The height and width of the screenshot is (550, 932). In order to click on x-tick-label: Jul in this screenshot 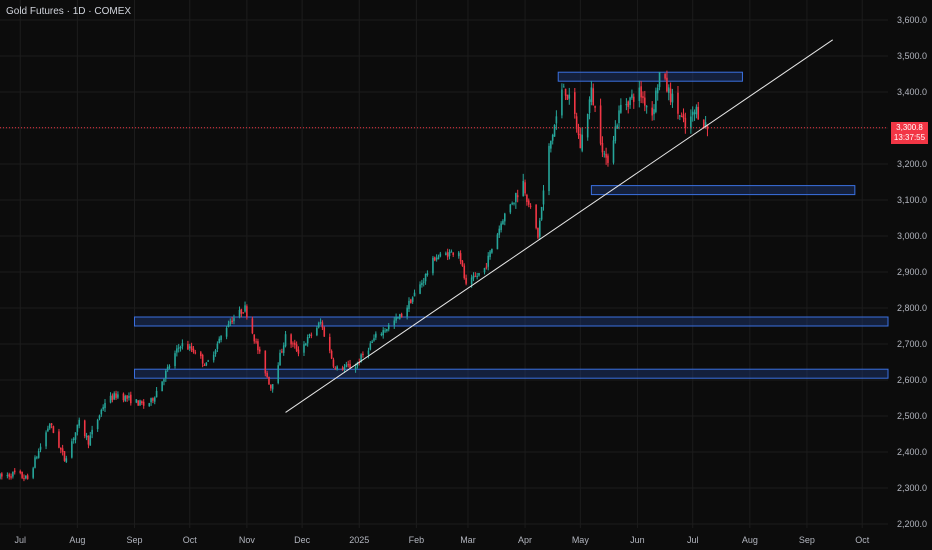, I will do `click(693, 540)`.